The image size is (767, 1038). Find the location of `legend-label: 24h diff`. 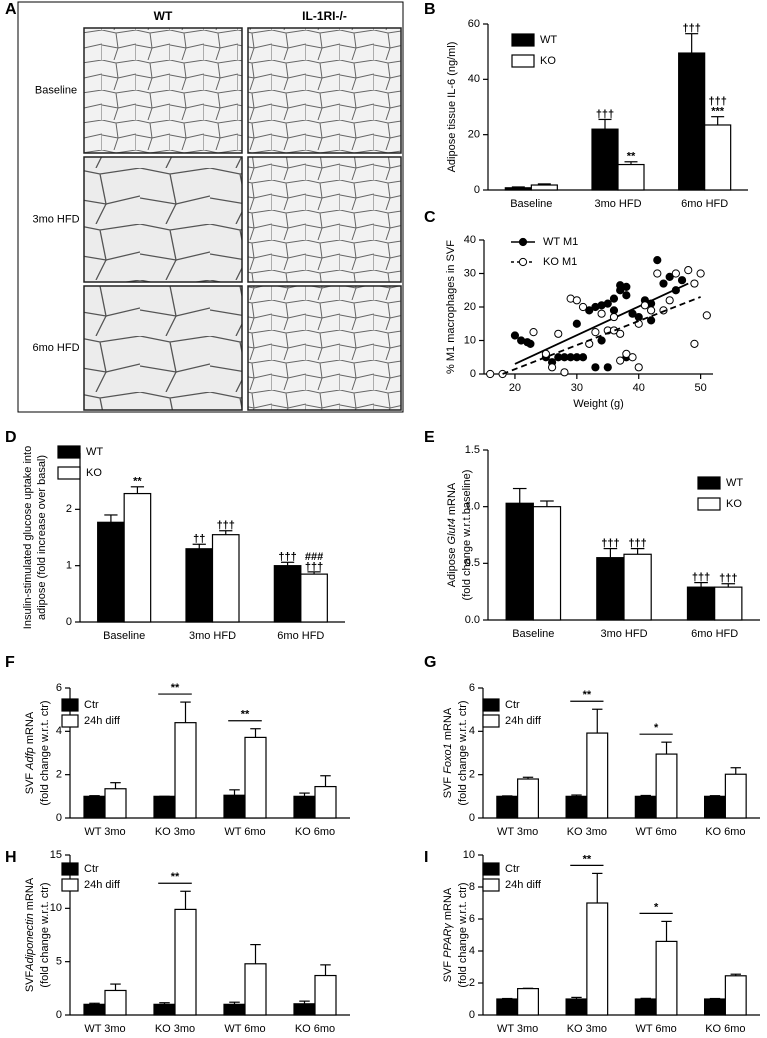

legend-label: 24h diff is located at coordinates (102, 721).